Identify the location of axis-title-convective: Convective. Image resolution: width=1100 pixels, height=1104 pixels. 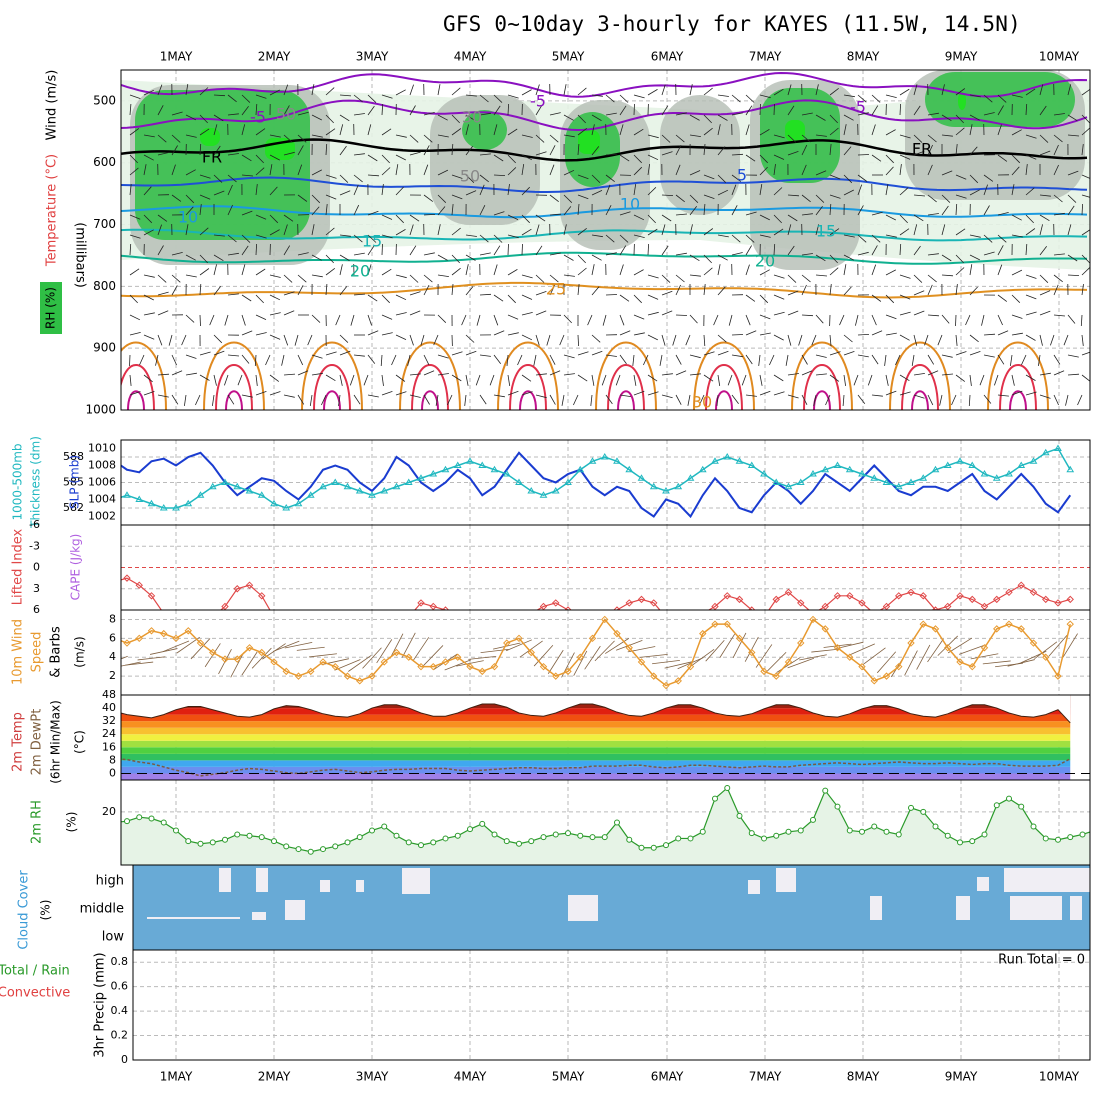
(35, 993).